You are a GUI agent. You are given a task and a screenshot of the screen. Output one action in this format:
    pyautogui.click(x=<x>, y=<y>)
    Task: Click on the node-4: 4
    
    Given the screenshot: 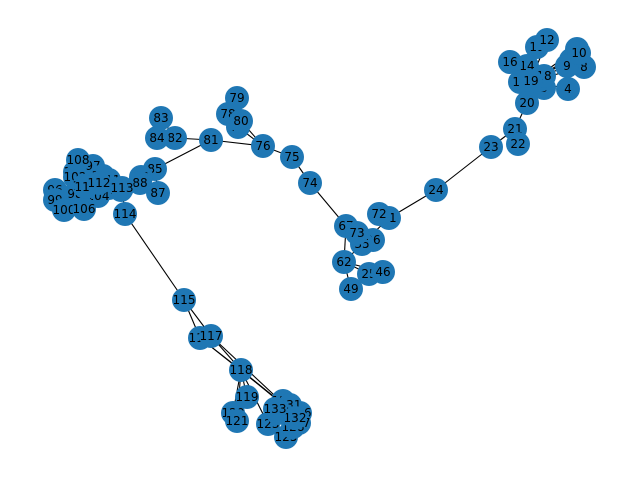 What is the action you would take?
    pyautogui.click(x=568, y=89)
    